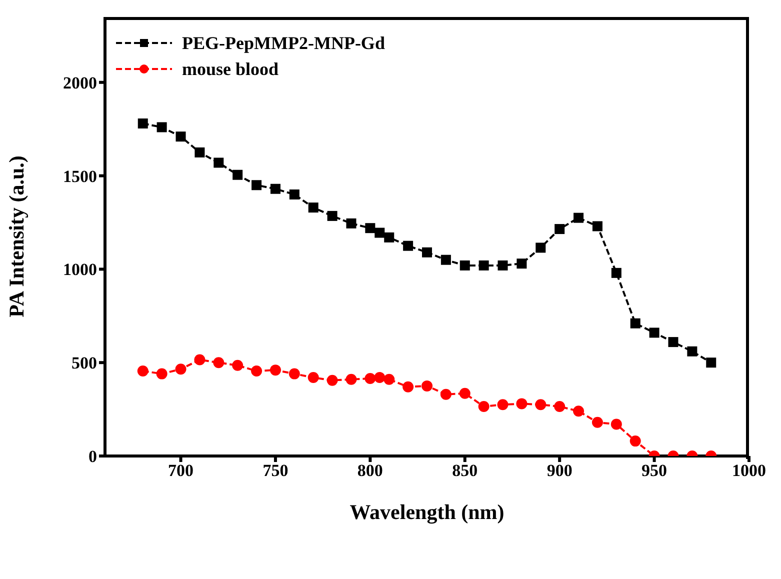  What do you see at coordinates (80, 82) in the screenshot?
I see `y-tick-label: 2000` at bounding box center [80, 82].